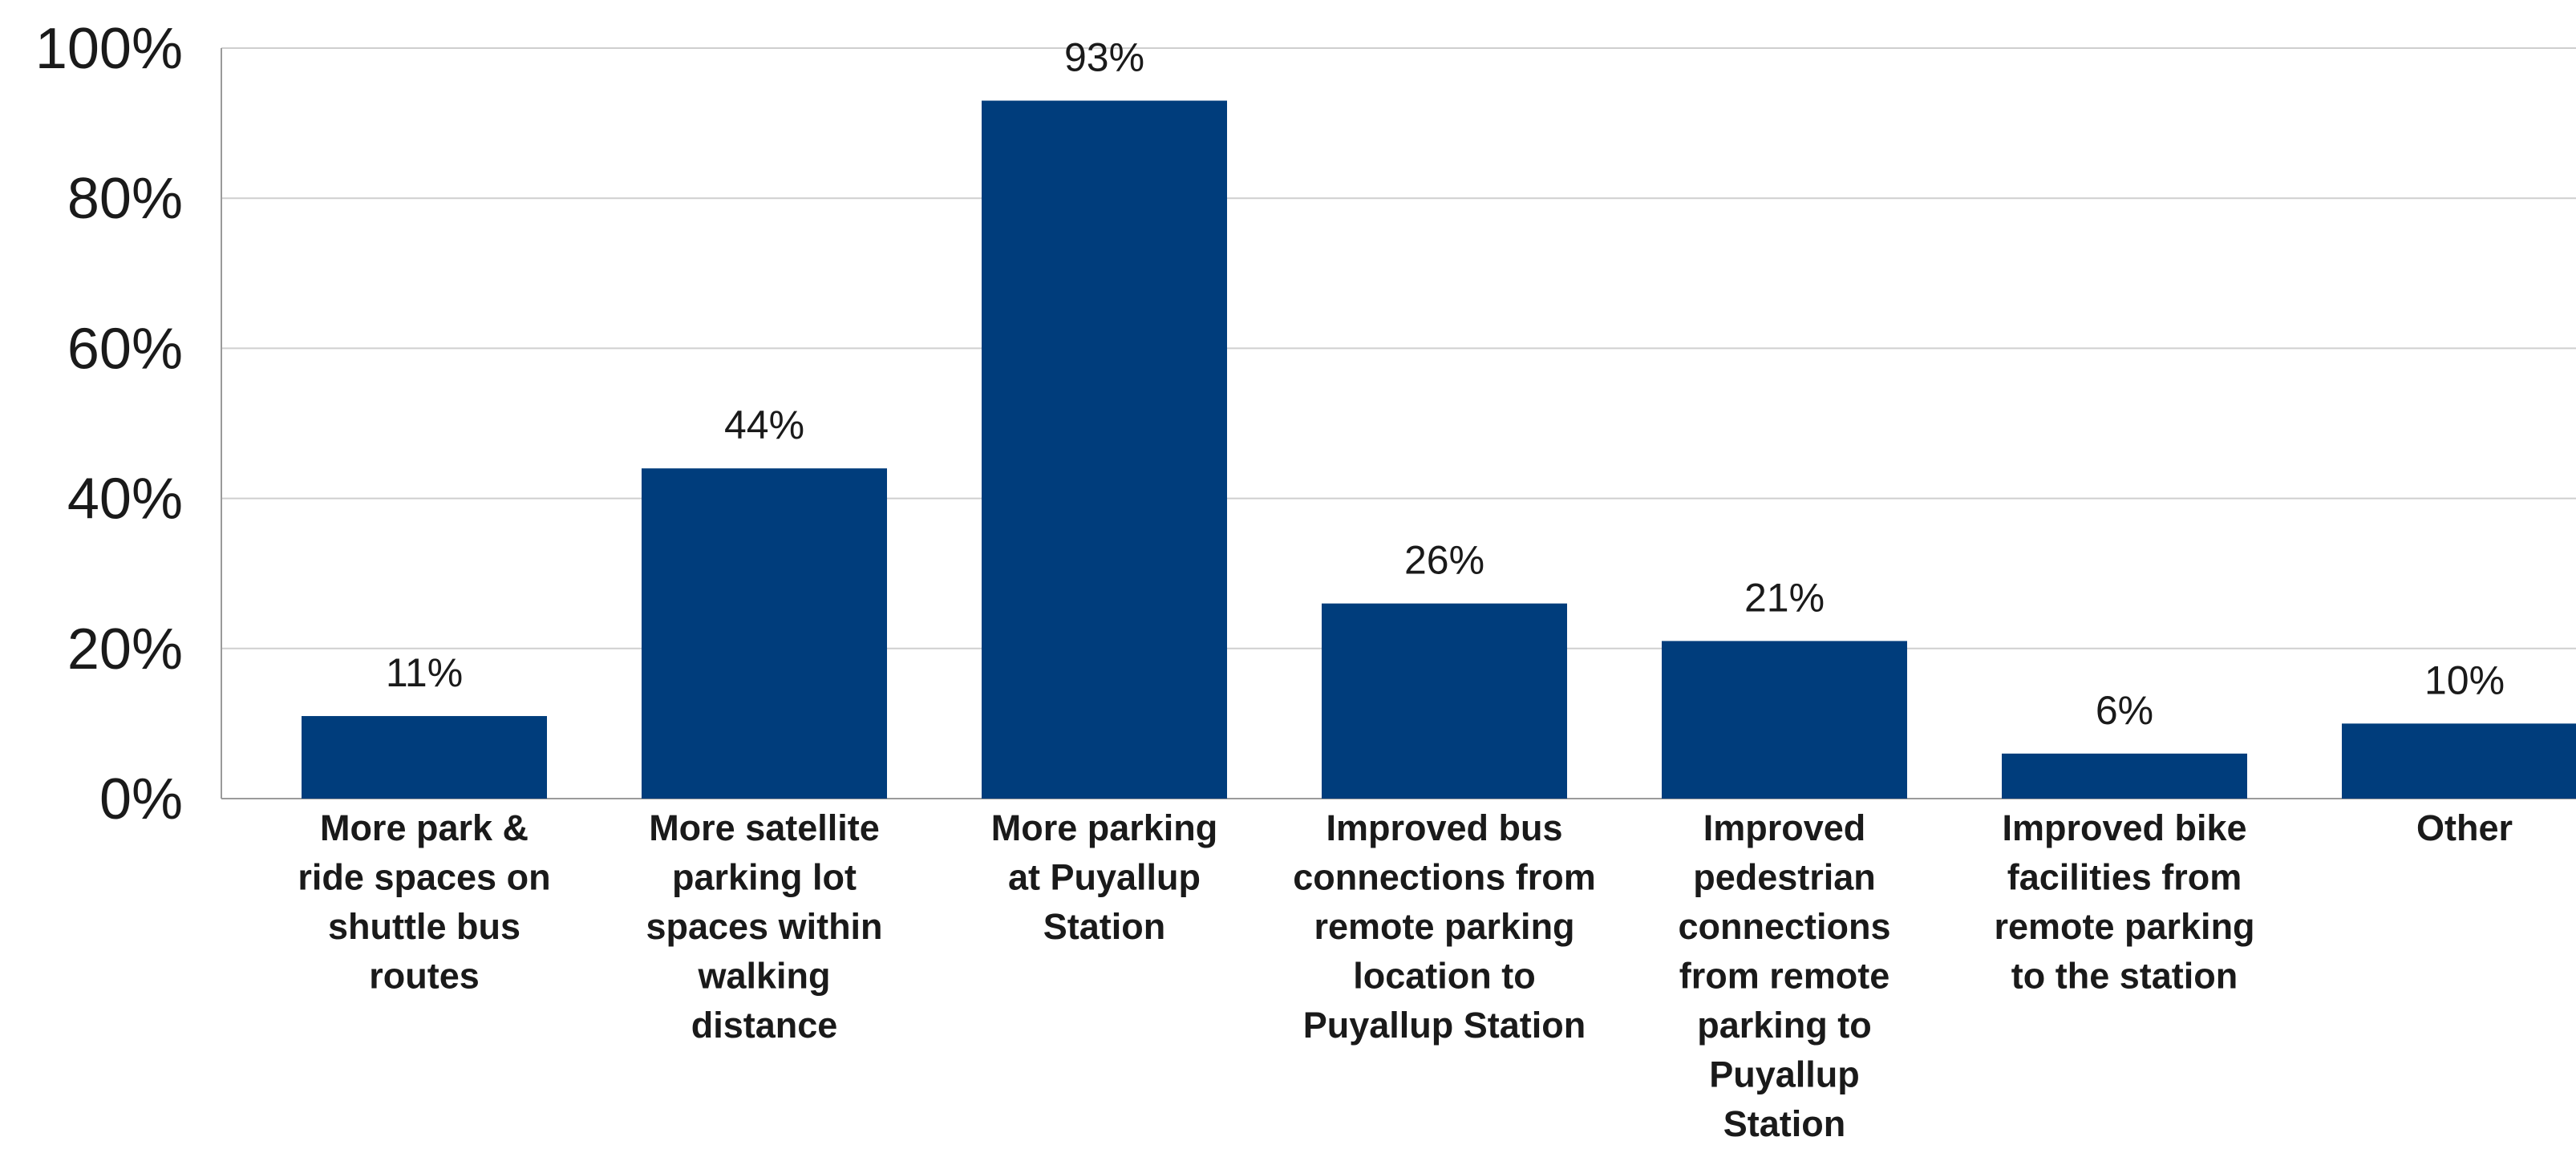  I want to click on data-label: 93%, so click(1104, 57).